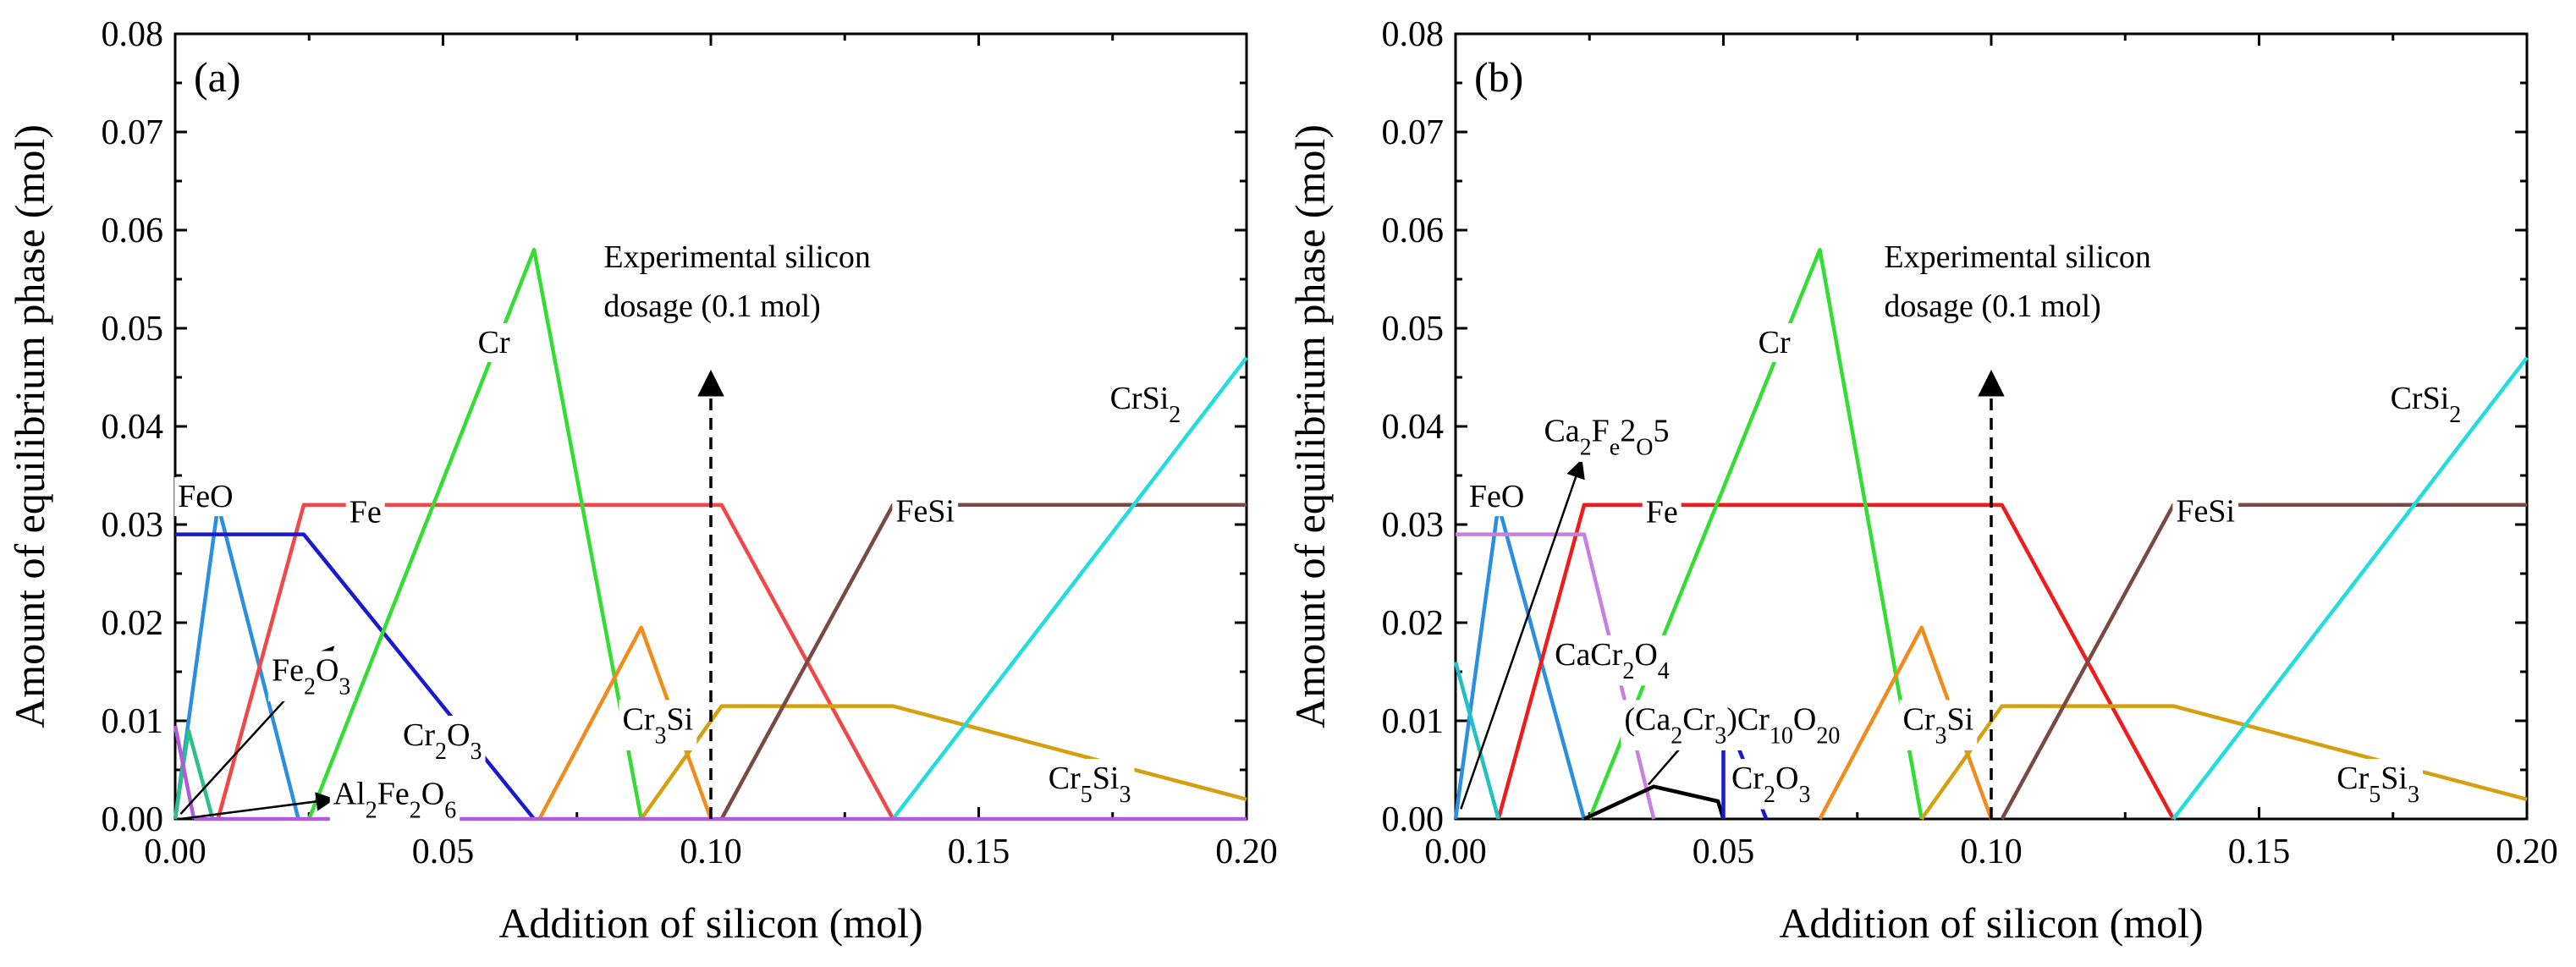 This screenshot has width=2576, height=967. What do you see at coordinates (194, 774) in the screenshot?
I see `series-line-fe2o3` at bounding box center [194, 774].